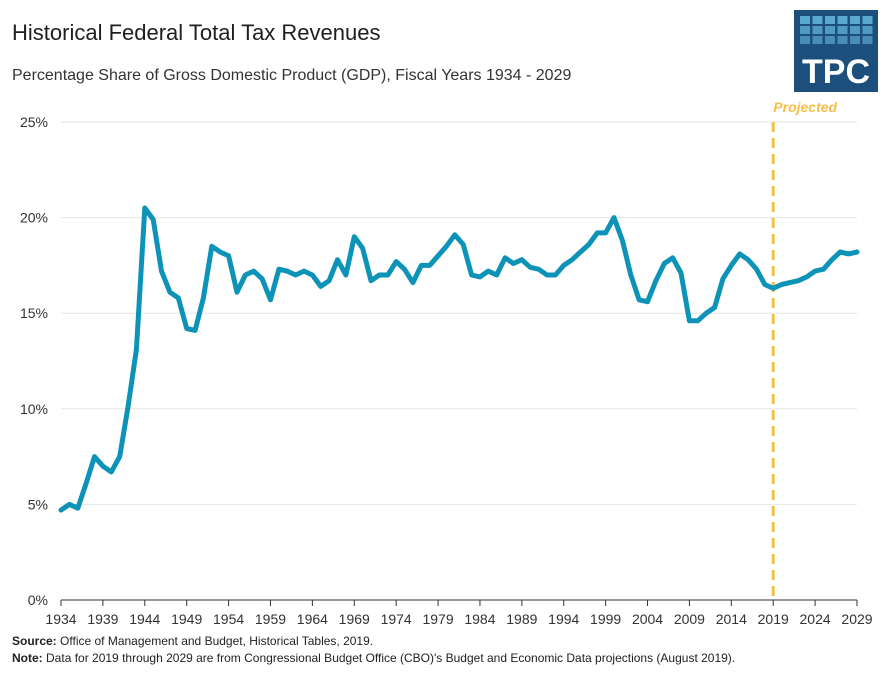  What do you see at coordinates (196, 32) in the screenshot?
I see `chart-title: Historical Federal Total Tax Revenues` at bounding box center [196, 32].